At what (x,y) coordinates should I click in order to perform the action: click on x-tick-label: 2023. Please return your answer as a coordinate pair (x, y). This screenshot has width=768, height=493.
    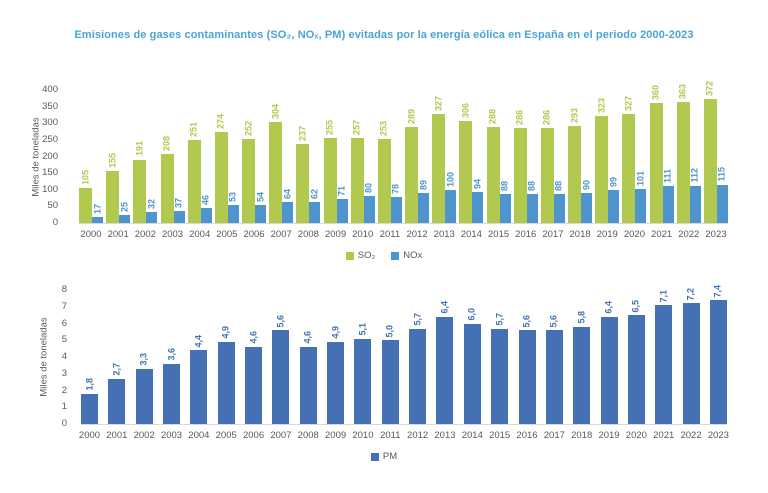
    Looking at the image, I should click on (716, 234).